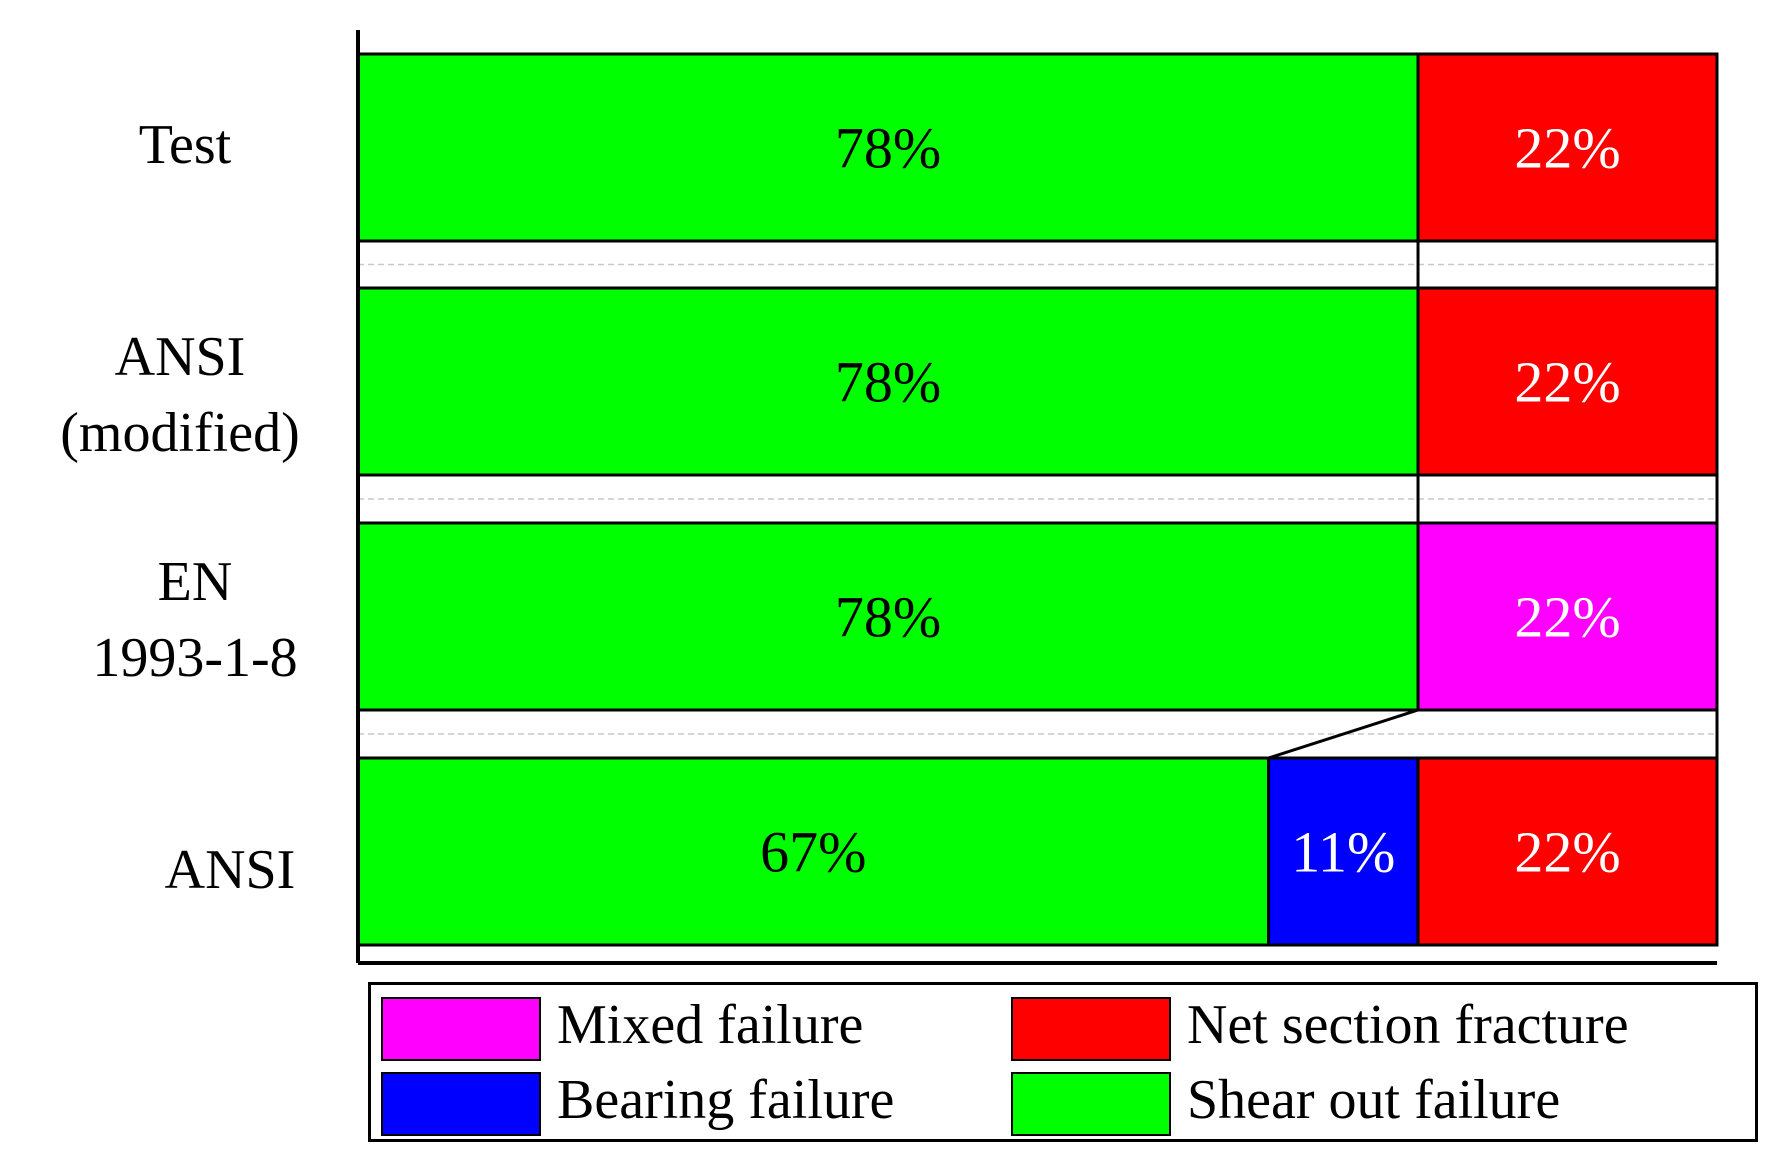 This screenshot has height=1171, width=1788. What do you see at coordinates (461, 1104) in the screenshot?
I see `legend-swatch-bearing` at bounding box center [461, 1104].